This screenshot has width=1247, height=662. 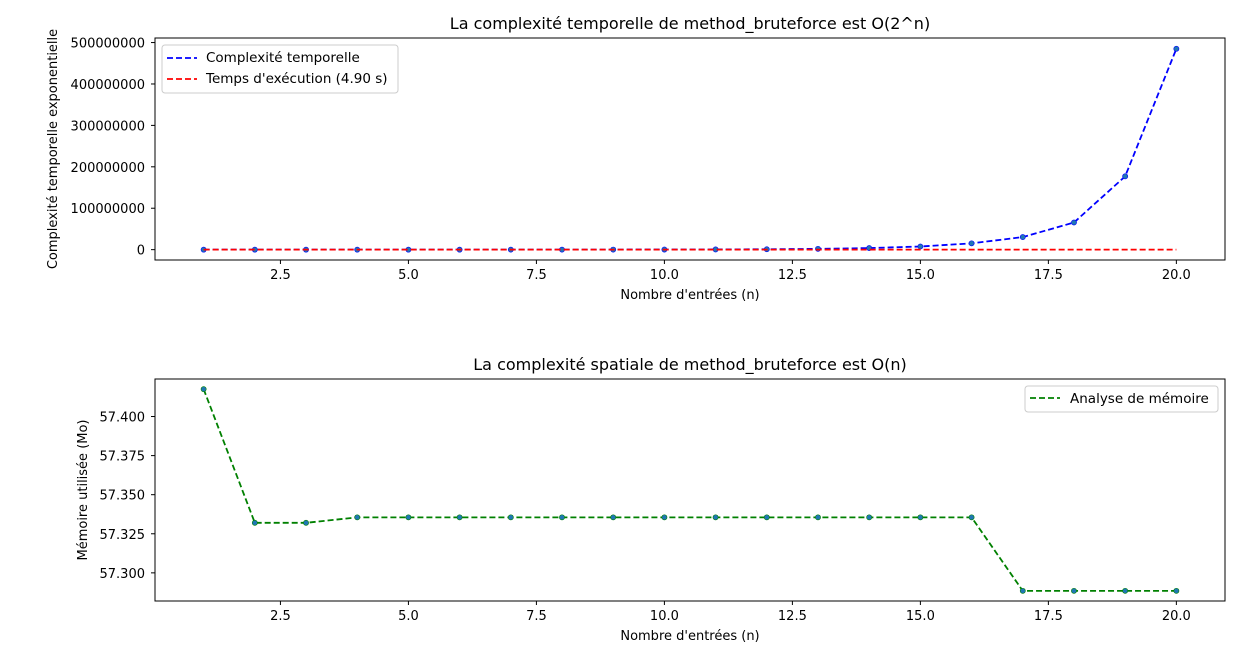 I want to click on chart2-xlabel: Nombre d'entrées (n), so click(x=689, y=636).